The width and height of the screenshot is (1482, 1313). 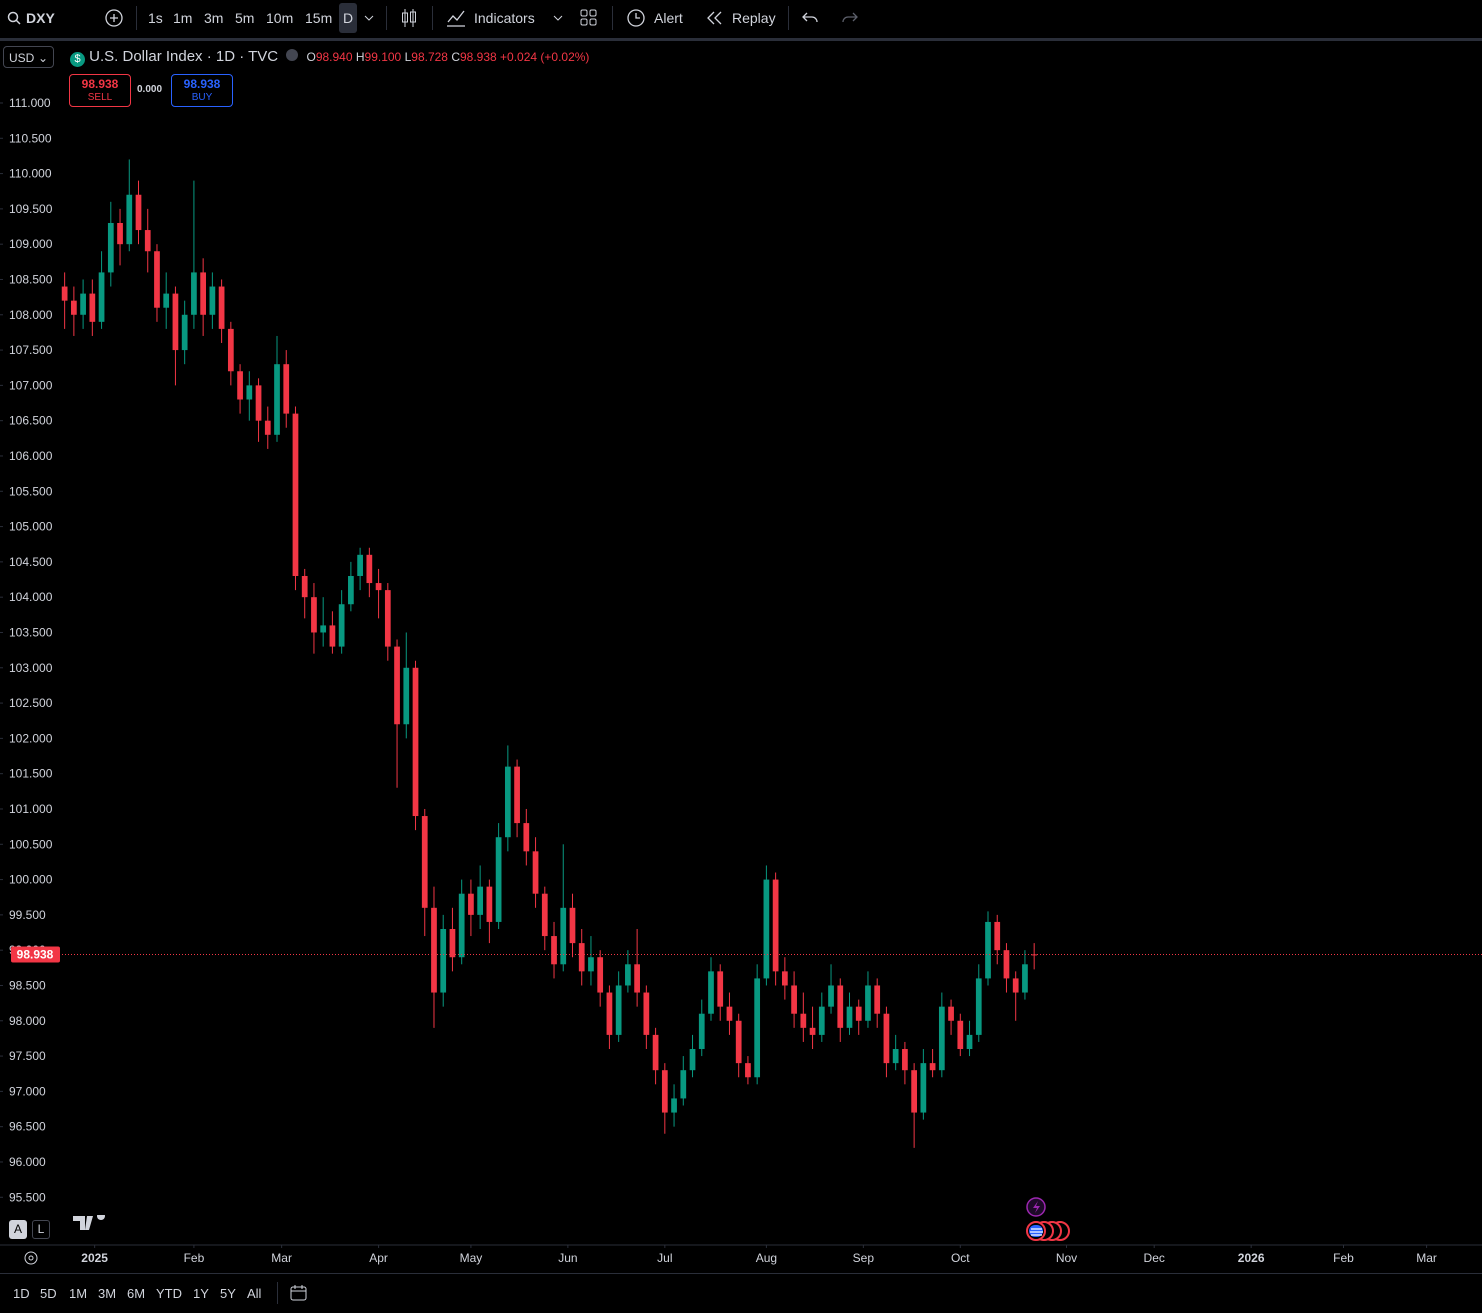 I want to click on interval: 15m, so click(x=319, y=18).